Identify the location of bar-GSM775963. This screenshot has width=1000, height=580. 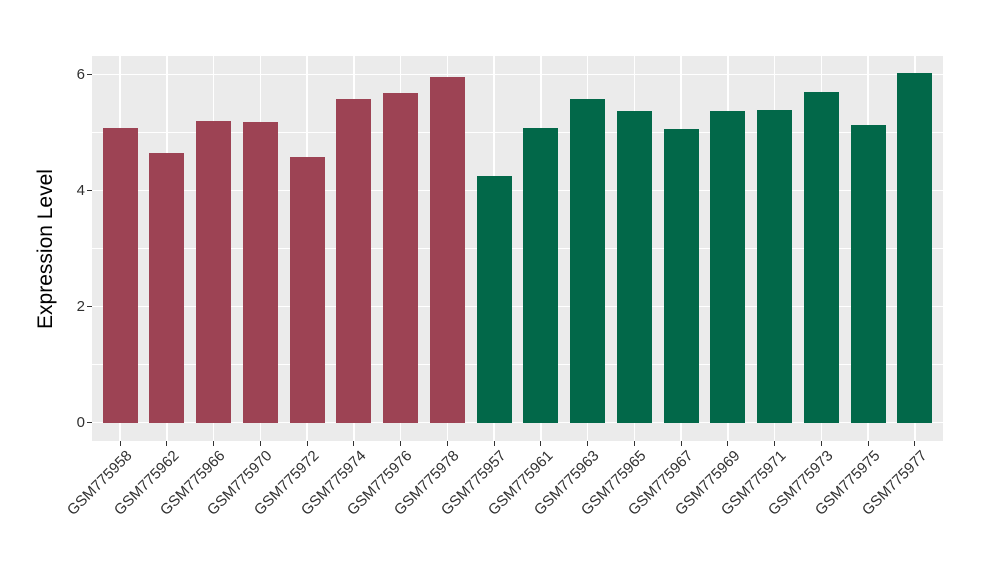
(588, 260).